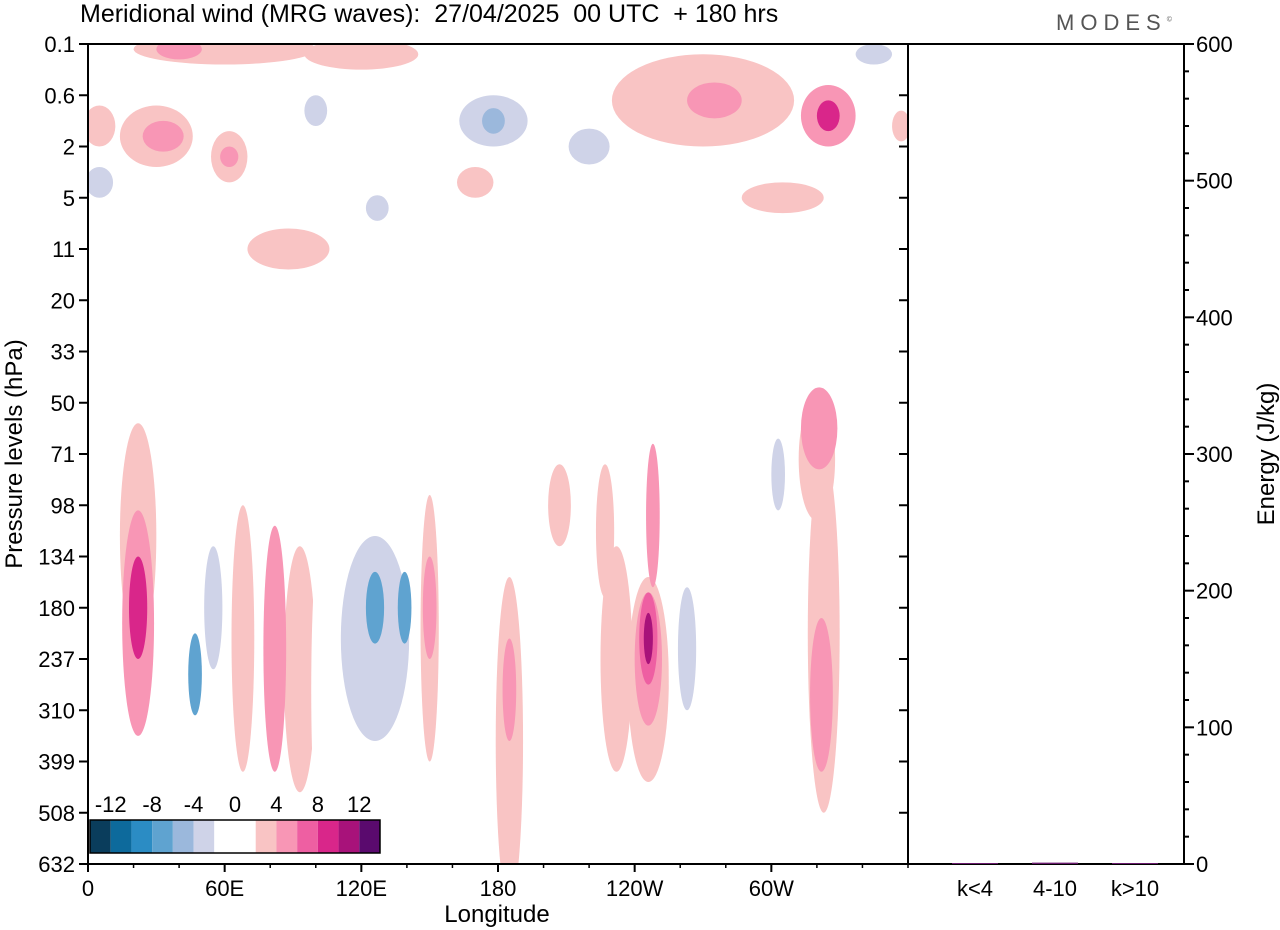 This screenshot has width=1280, height=930. What do you see at coordinates (59, 95) in the screenshot?
I see `y-tick-label: 0.6` at bounding box center [59, 95].